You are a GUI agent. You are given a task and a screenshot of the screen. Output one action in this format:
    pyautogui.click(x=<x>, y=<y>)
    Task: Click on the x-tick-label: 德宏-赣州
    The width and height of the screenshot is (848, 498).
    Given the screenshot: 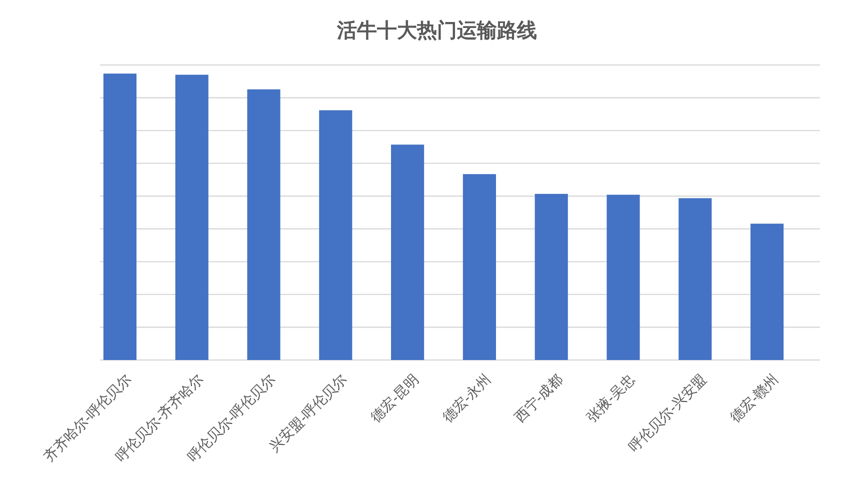 What is the action you would take?
    pyautogui.click(x=754, y=398)
    